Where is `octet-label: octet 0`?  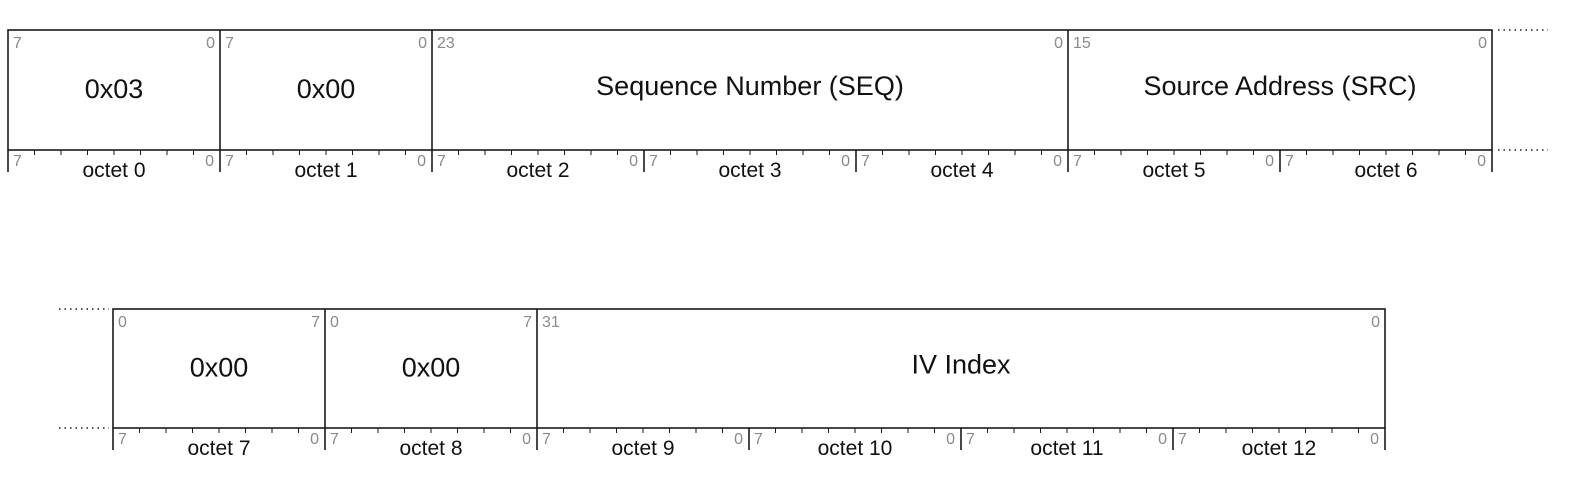
octet-label: octet 0 is located at coordinates (113, 170).